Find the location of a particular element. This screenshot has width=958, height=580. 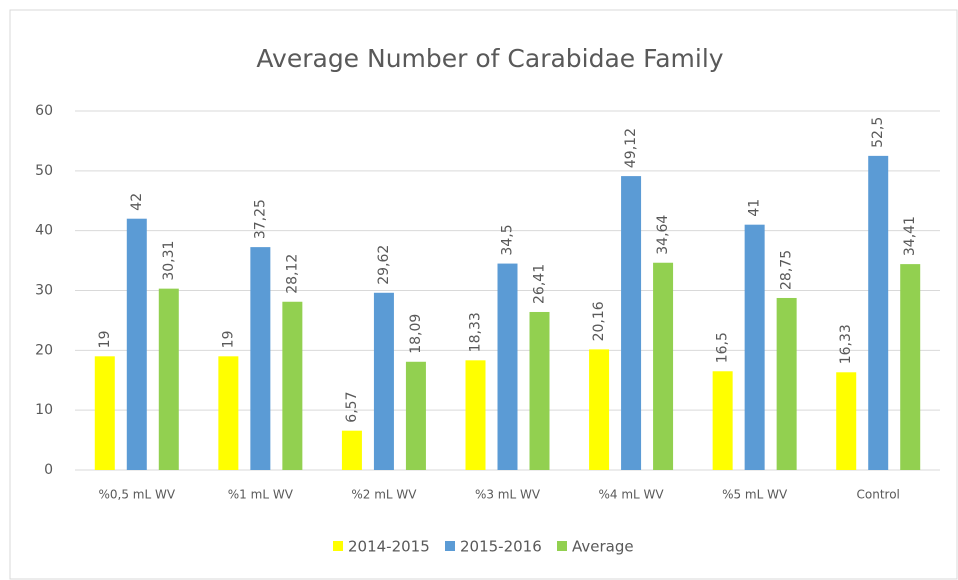

value-label: 18,33 is located at coordinates (476, 332).